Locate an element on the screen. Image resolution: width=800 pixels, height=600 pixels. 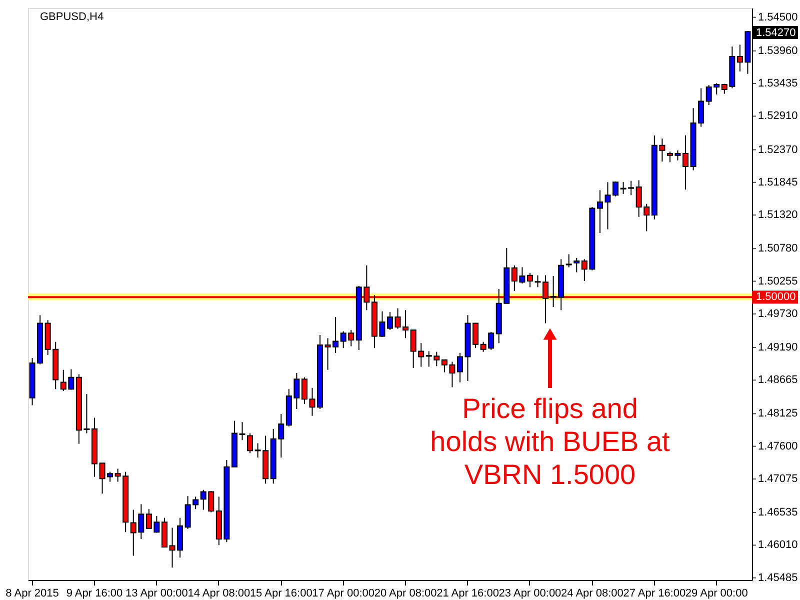
y-tick-label: 1.46535 is located at coordinates (778, 512).